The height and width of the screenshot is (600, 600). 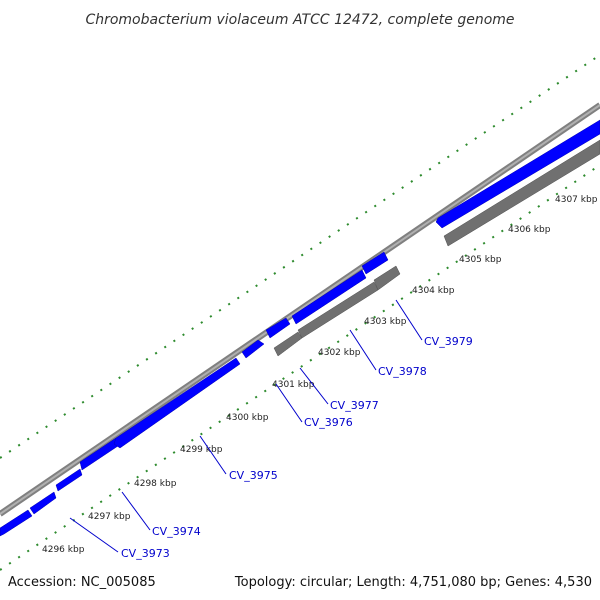 What do you see at coordinates (529, 230) in the screenshot?
I see `tick-label: 4306 kbp` at bounding box center [529, 230].